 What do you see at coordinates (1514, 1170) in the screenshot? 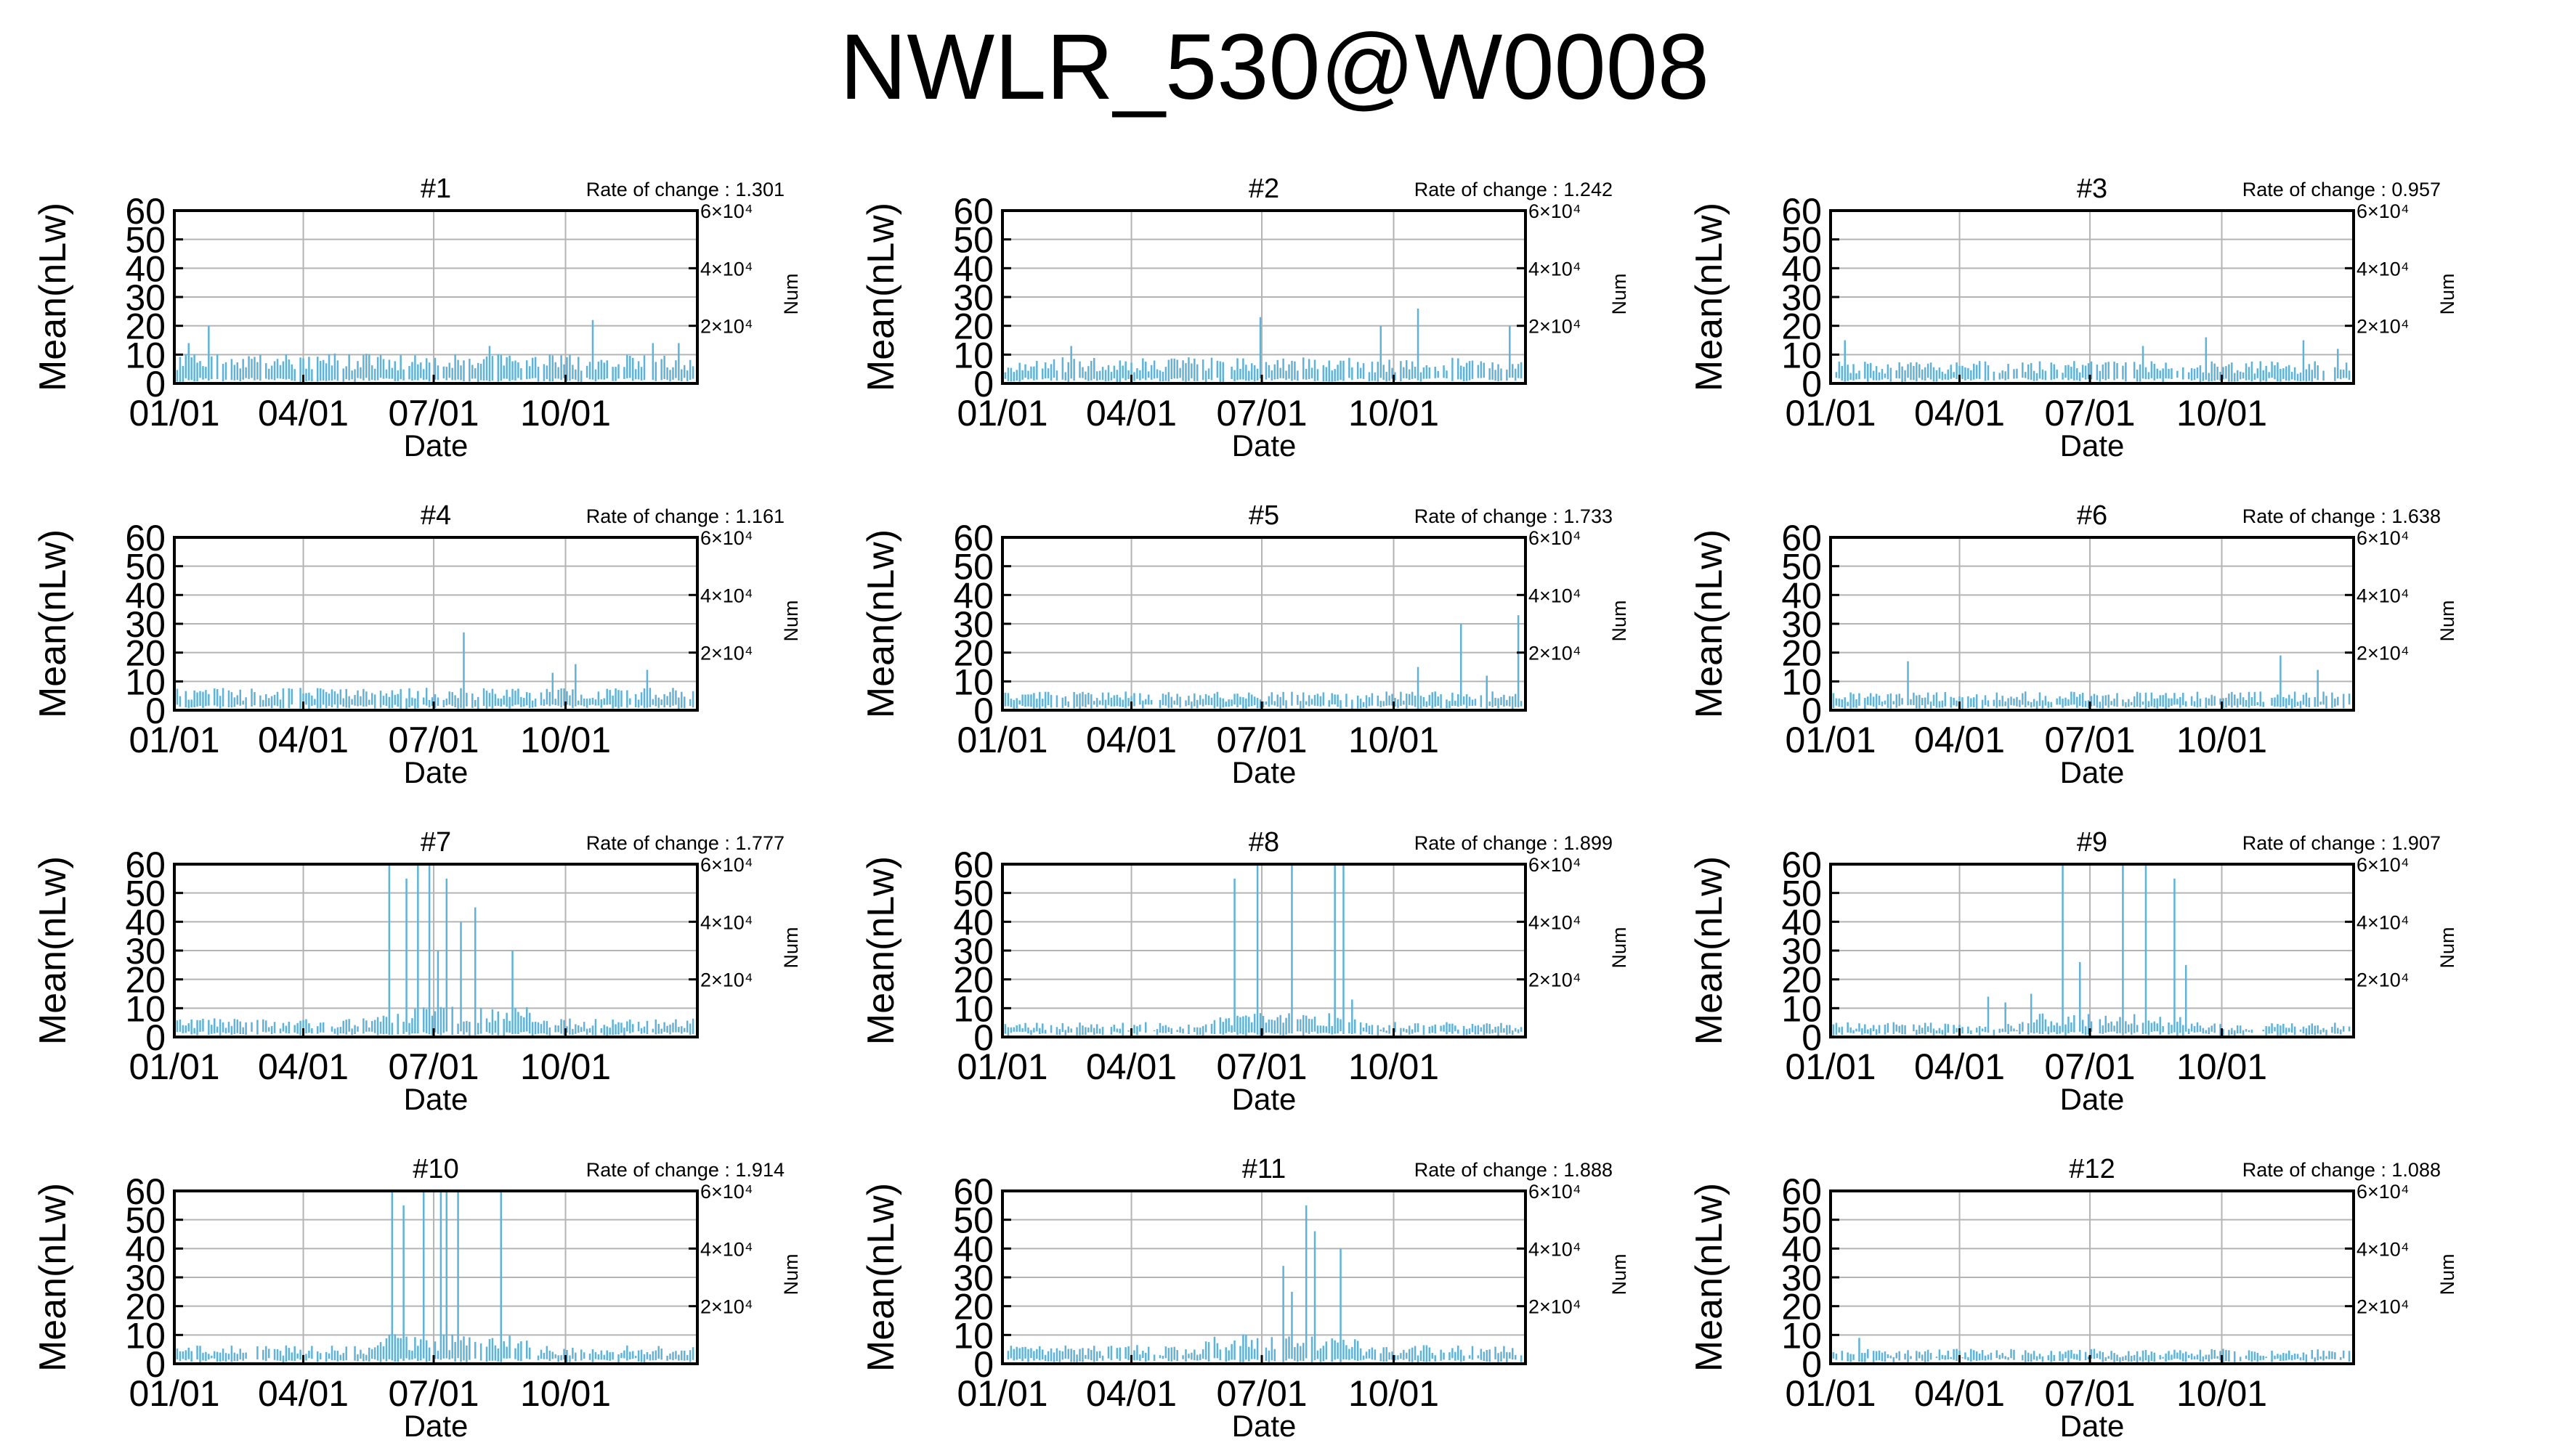
I see `rate-of-change-label: Rate of change : 1.888` at bounding box center [1514, 1170].